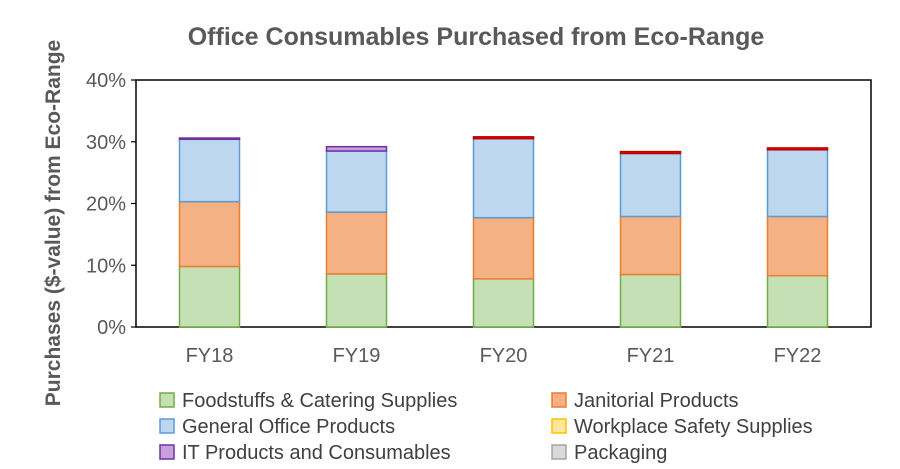 The image size is (900, 469). Describe the element at coordinates (316, 453) in the screenshot. I see `legend-label: IT Products and Consumables` at that location.